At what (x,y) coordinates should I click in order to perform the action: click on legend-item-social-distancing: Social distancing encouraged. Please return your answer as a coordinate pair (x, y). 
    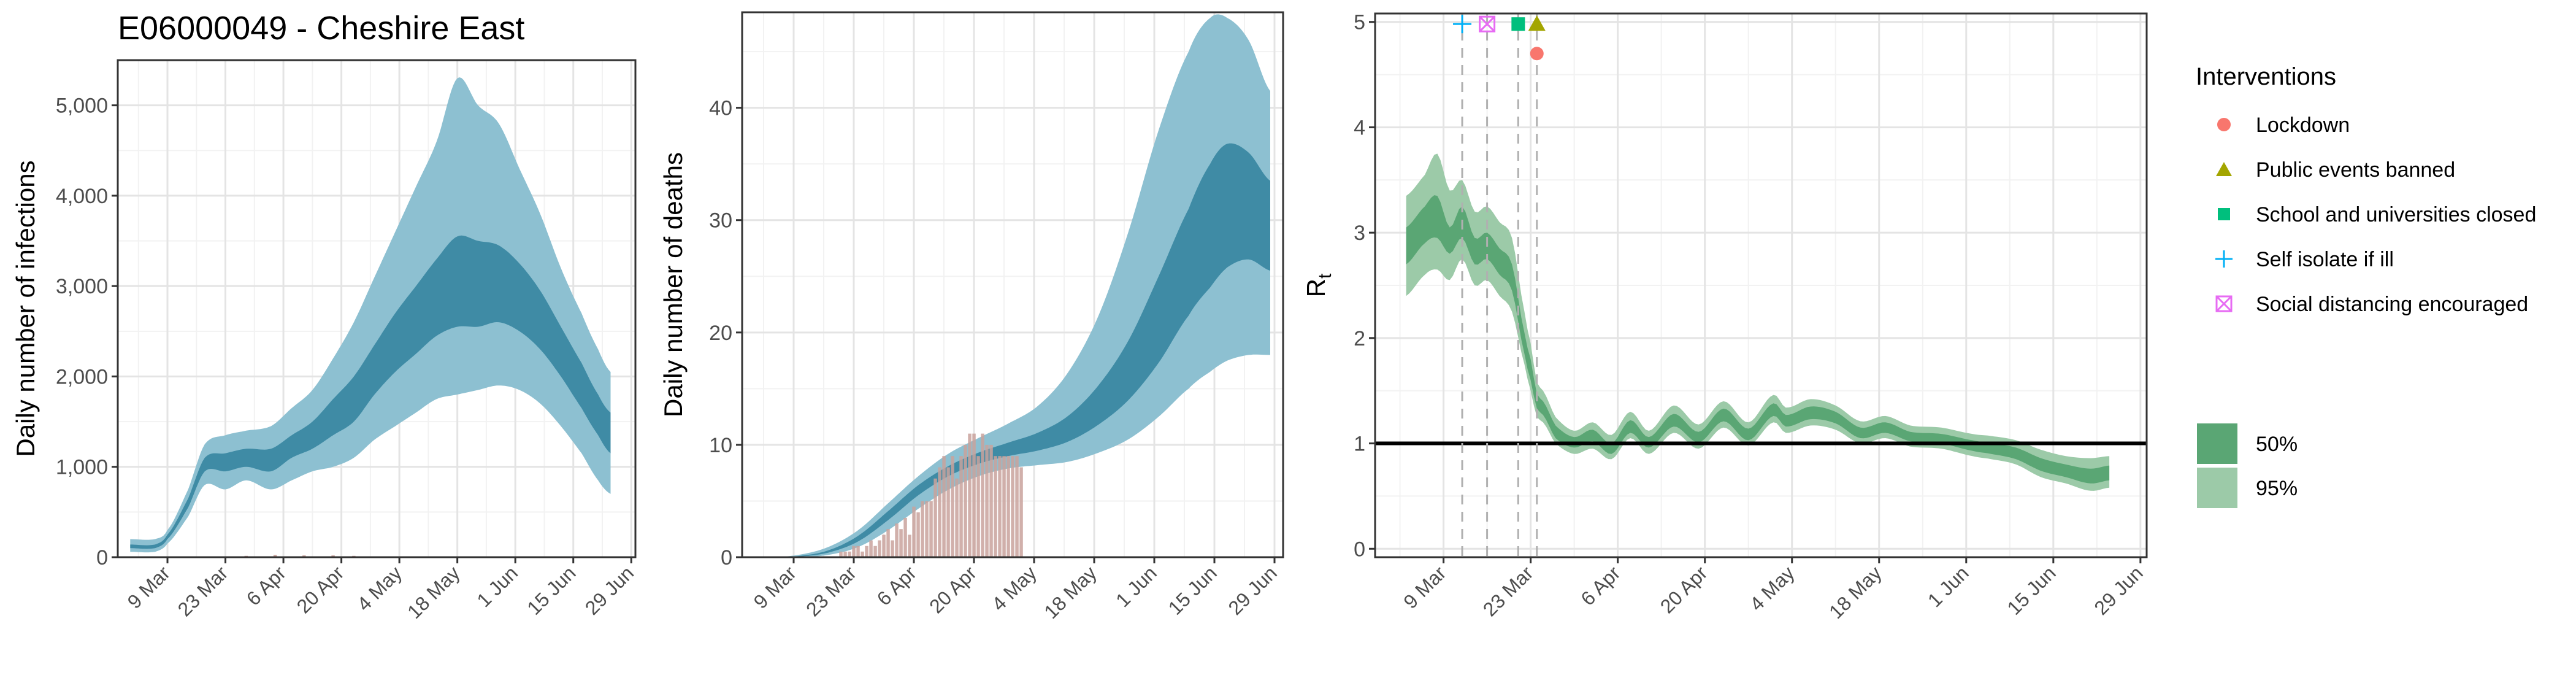
    Looking at the image, I should click on (2371, 305).